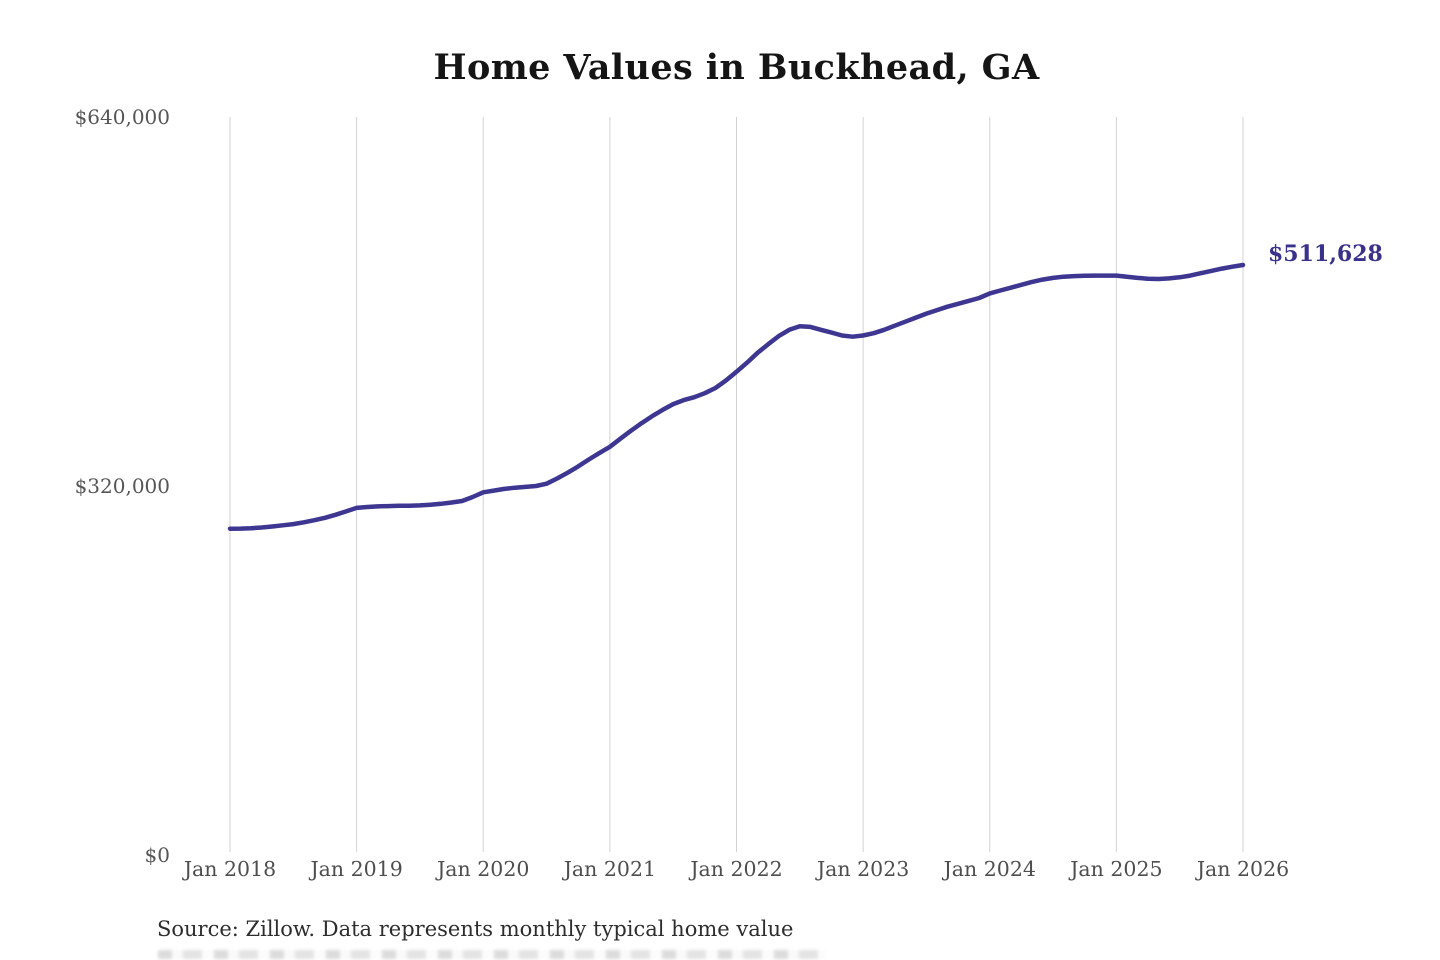  Describe the element at coordinates (492, 954) in the screenshot. I see `cropped-text-artifact` at that location.